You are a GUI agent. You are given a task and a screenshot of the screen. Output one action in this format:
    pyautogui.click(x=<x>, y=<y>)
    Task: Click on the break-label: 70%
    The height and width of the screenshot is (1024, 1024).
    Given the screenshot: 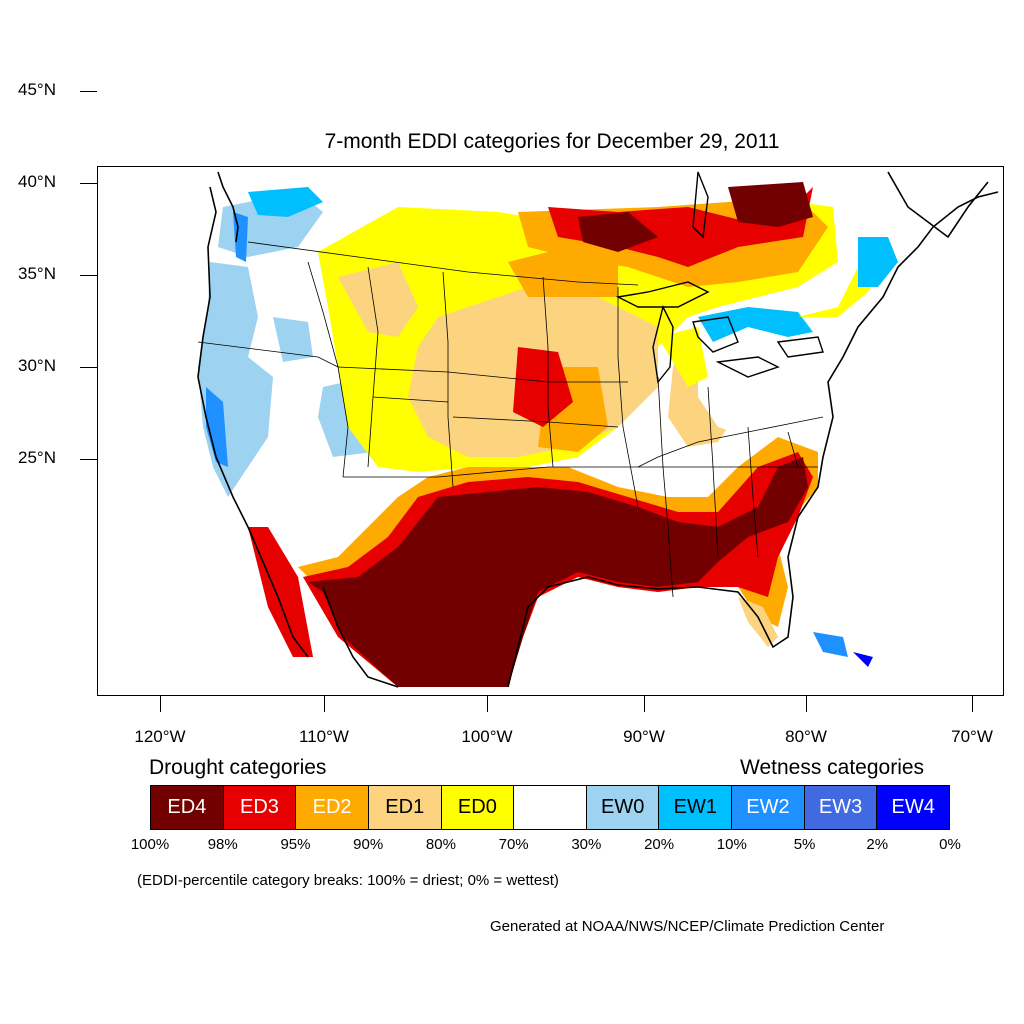 What is the action you would take?
    pyautogui.click(x=513, y=844)
    